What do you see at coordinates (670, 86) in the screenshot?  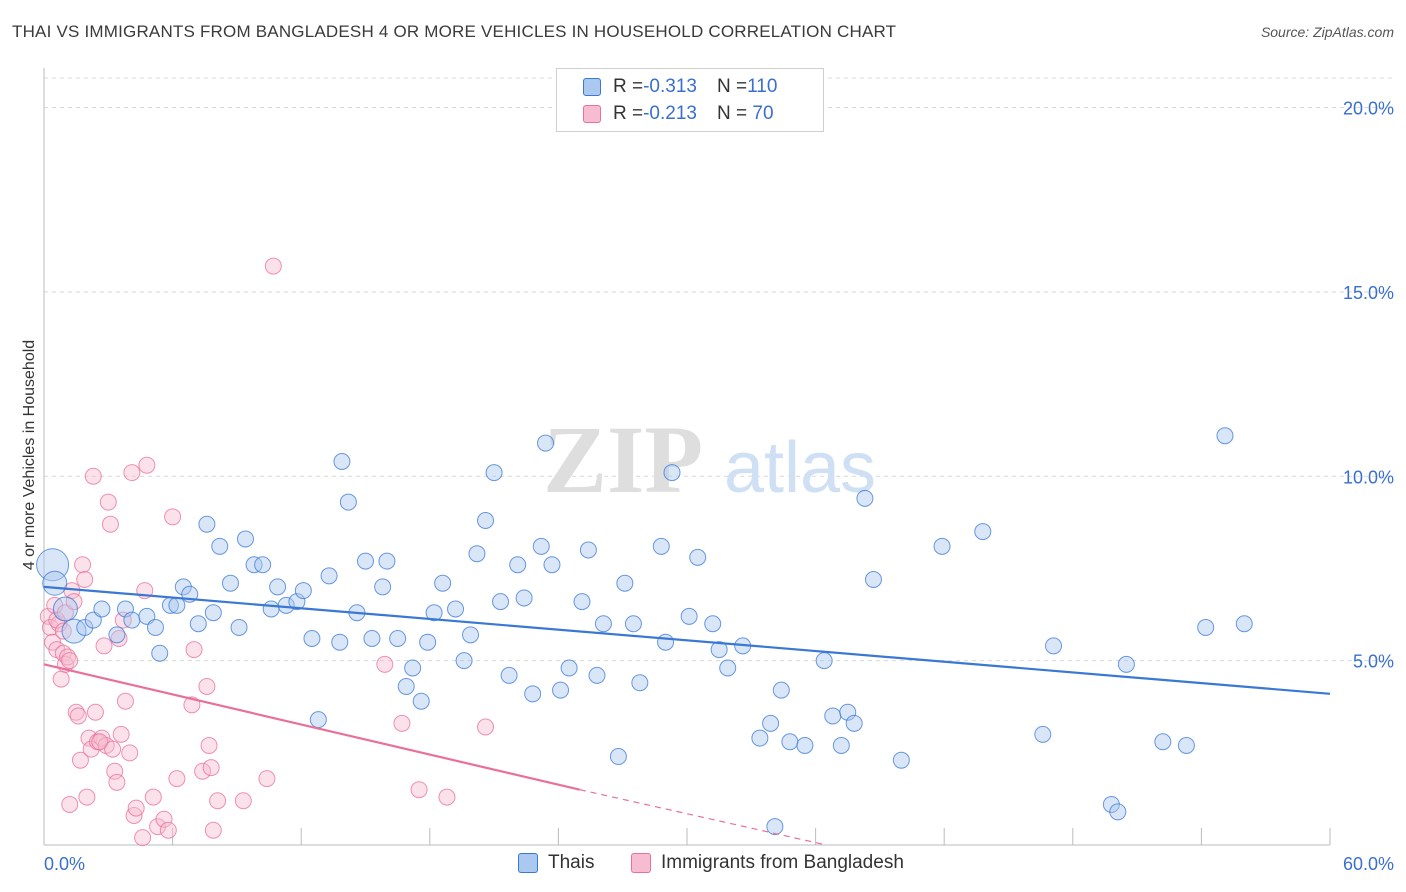 I see `legend-r-value: -0.313` at bounding box center [670, 86].